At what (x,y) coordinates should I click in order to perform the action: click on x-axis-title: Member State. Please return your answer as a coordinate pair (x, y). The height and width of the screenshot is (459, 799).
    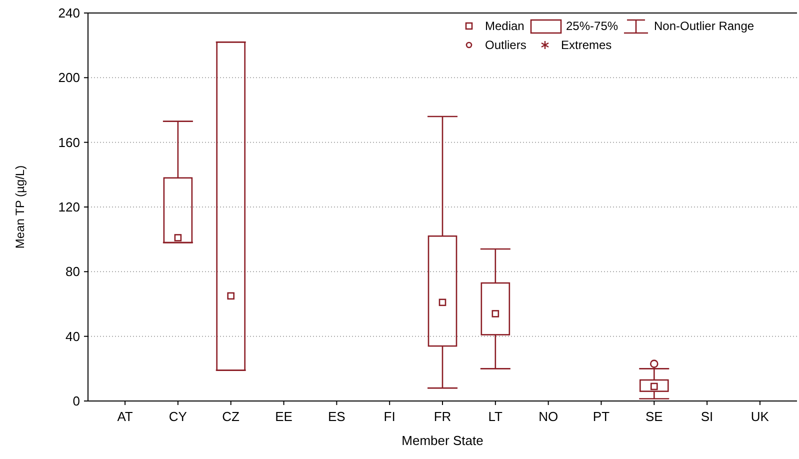
    Looking at the image, I should click on (443, 440).